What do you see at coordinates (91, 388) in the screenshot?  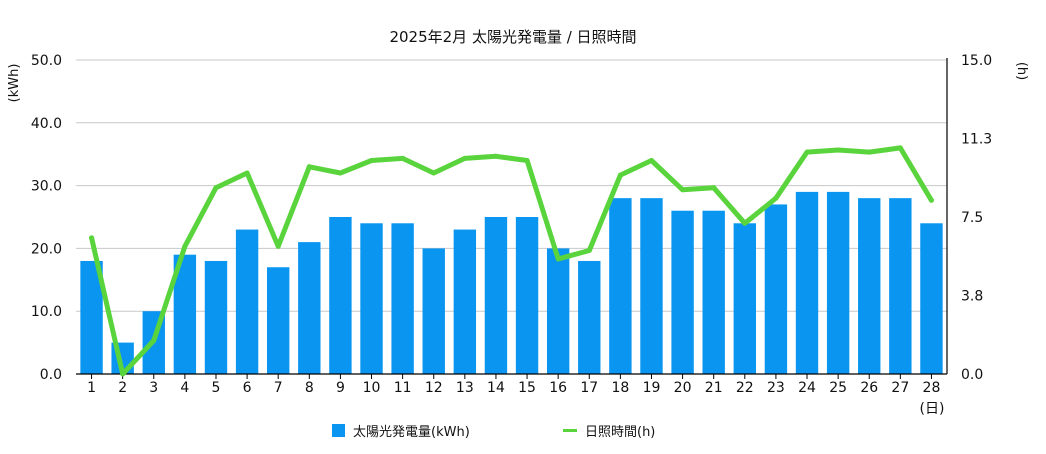 I see `x-tick-label: 1` at bounding box center [91, 388].